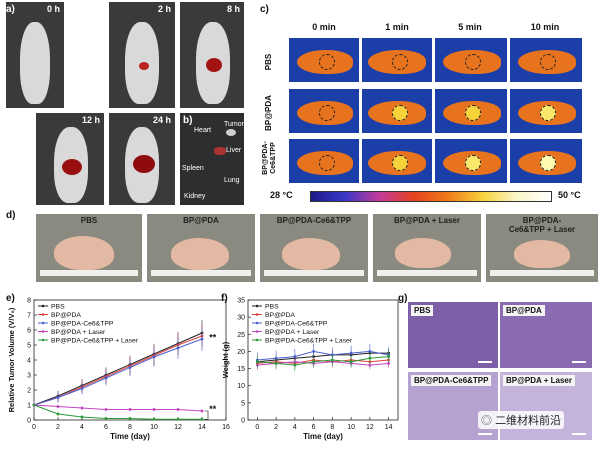 The height and width of the screenshot is (449, 604). What do you see at coordinates (231, 132) in the screenshot?
I see `tumor-tissue` at bounding box center [231, 132].